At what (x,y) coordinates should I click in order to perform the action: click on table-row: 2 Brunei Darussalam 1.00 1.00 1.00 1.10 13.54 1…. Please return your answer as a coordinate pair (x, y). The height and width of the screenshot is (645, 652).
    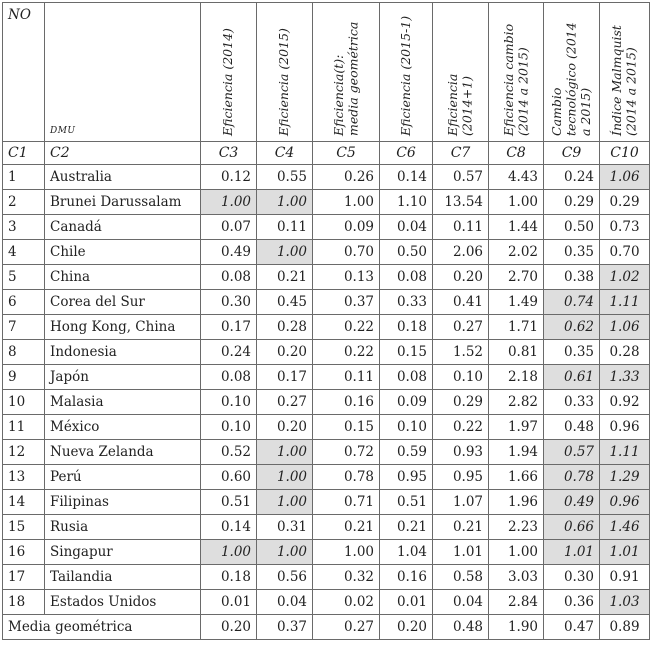
    Looking at the image, I should click on (326, 202).